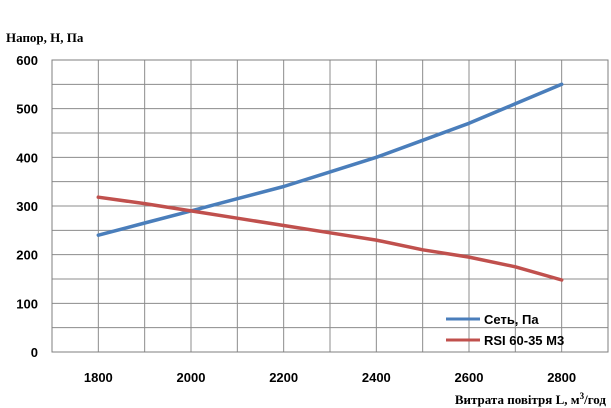 This screenshot has height=408, width=611. Describe the element at coordinates (27, 255) in the screenshot. I see `y-tick-label: 200` at that location.